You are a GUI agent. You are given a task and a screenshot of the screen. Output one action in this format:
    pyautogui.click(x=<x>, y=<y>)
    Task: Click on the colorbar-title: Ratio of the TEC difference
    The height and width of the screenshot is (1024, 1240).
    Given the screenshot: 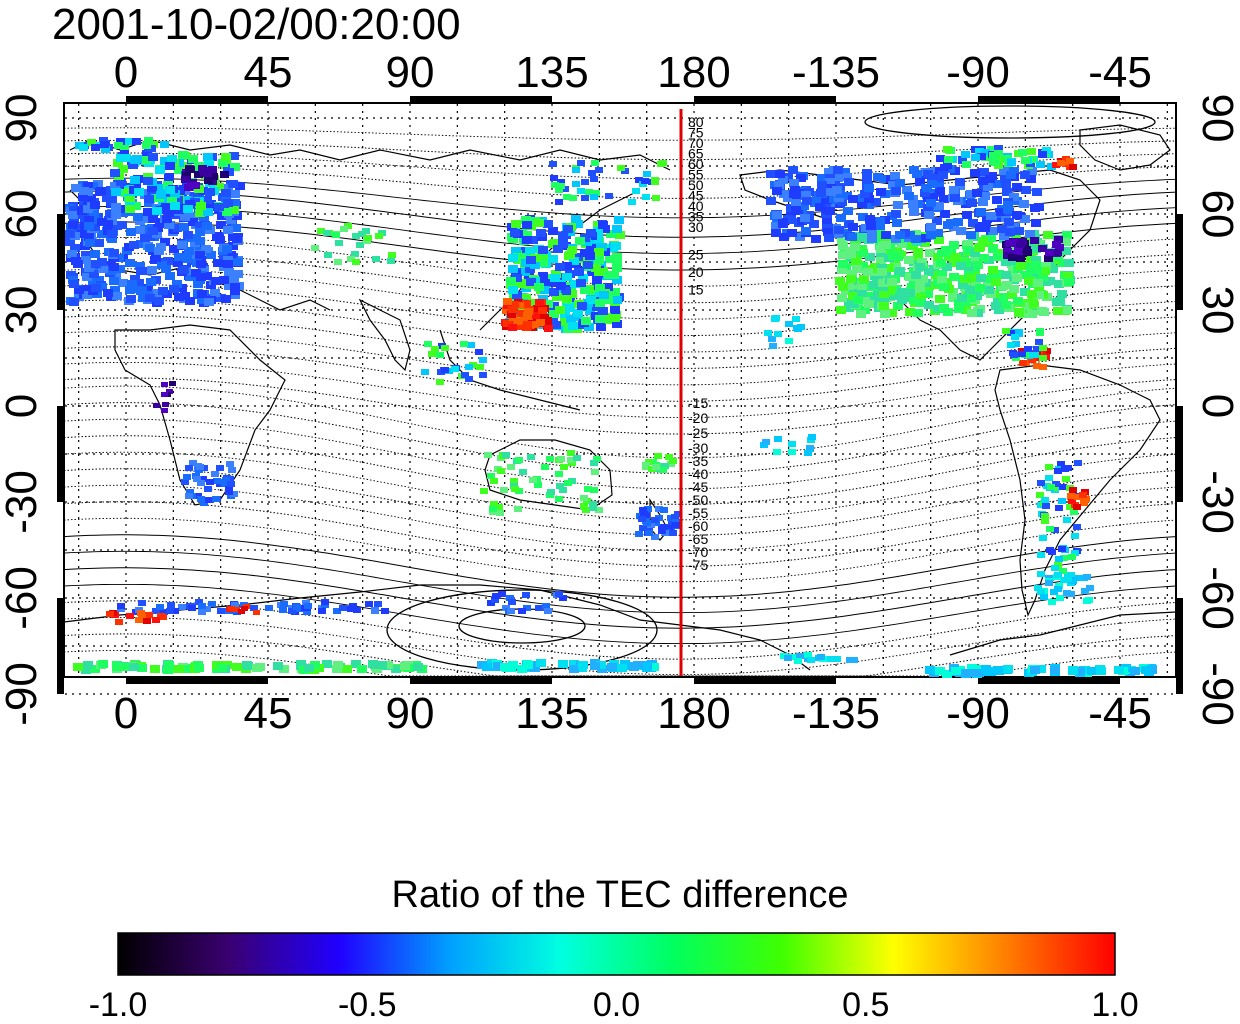 What is the action you would take?
    pyautogui.click(x=620, y=895)
    